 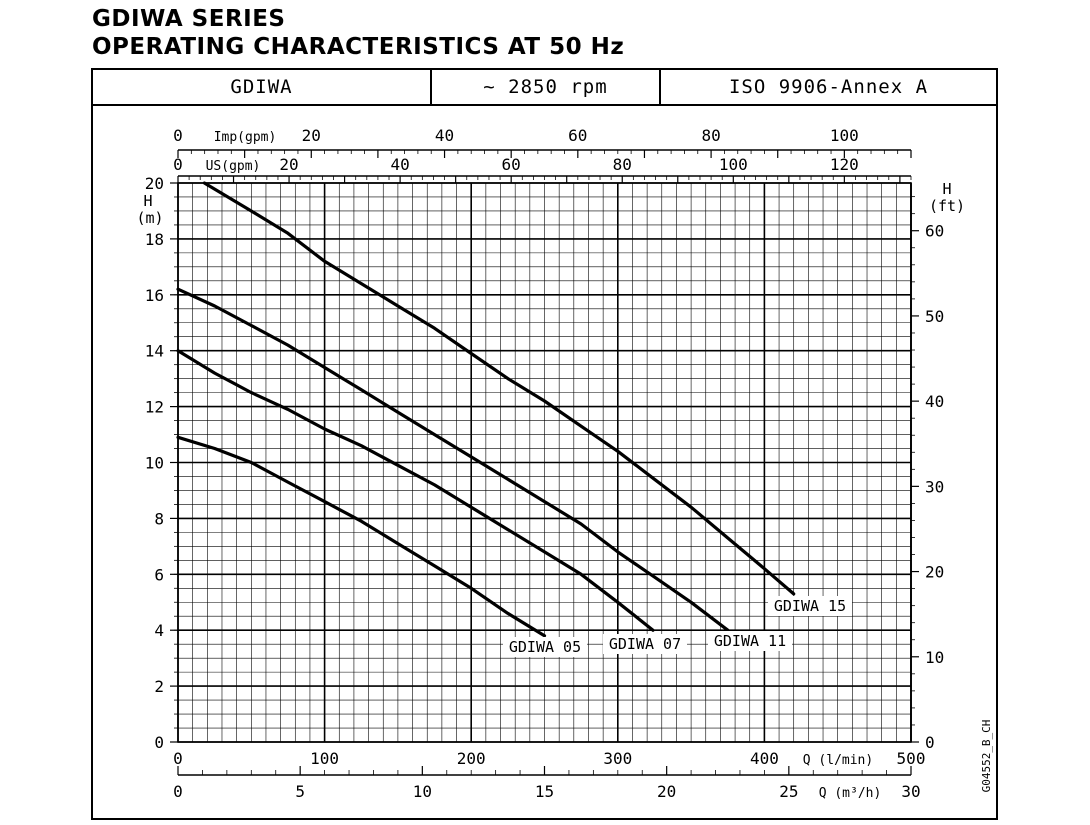 What do you see at coordinates (544, 791) in the screenshot?
I see `bottom-axis-m3h-tick-label: 15` at bounding box center [544, 791].